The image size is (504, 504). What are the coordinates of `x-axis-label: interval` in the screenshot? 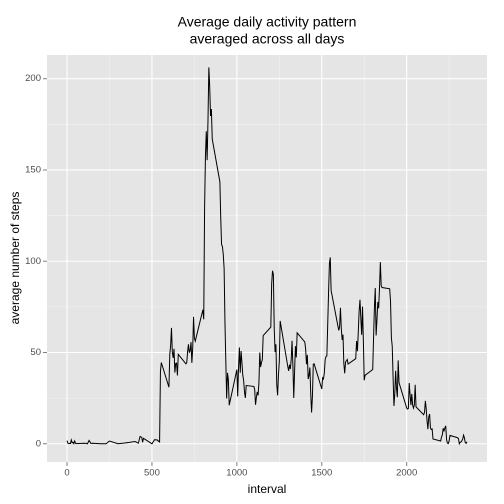 It's located at (267, 489).